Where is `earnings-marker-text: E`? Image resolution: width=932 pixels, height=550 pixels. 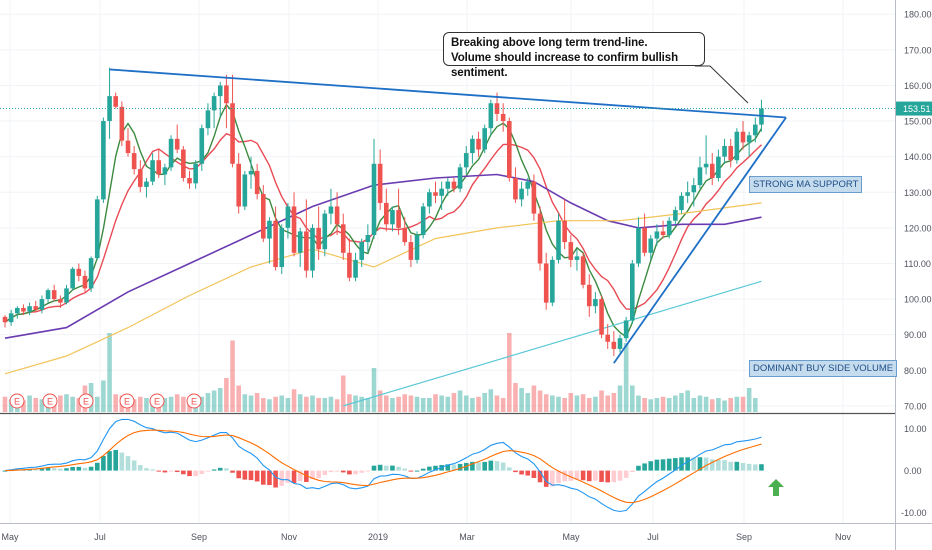 earnings-marker-text: E is located at coordinates (127, 402).